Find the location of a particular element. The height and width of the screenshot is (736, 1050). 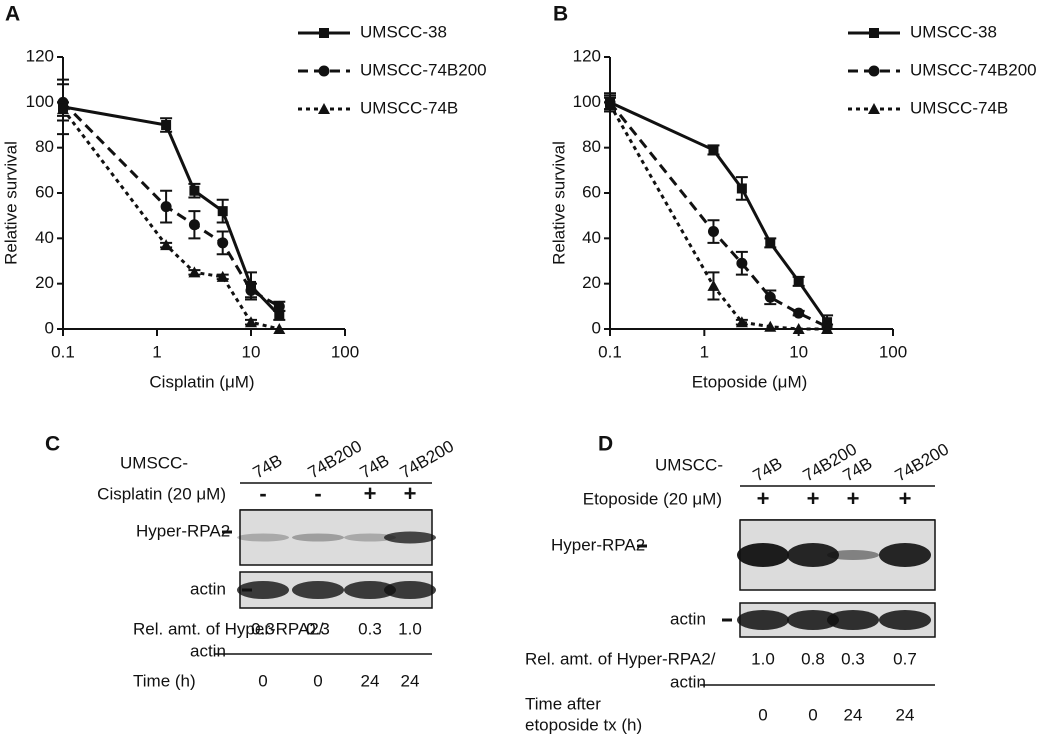

x-axis-label: Cisplatin (μM) is located at coordinates (201, 381).